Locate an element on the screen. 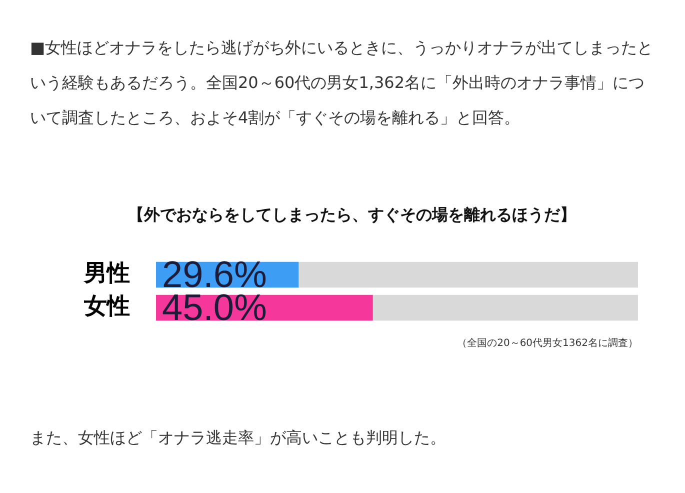 The width and height of the screenshot is (685, 493). chart-title: 【外でおならをしてしまったら、すぐその場を離れるほうだ】 is located at coordinates (352, 214).